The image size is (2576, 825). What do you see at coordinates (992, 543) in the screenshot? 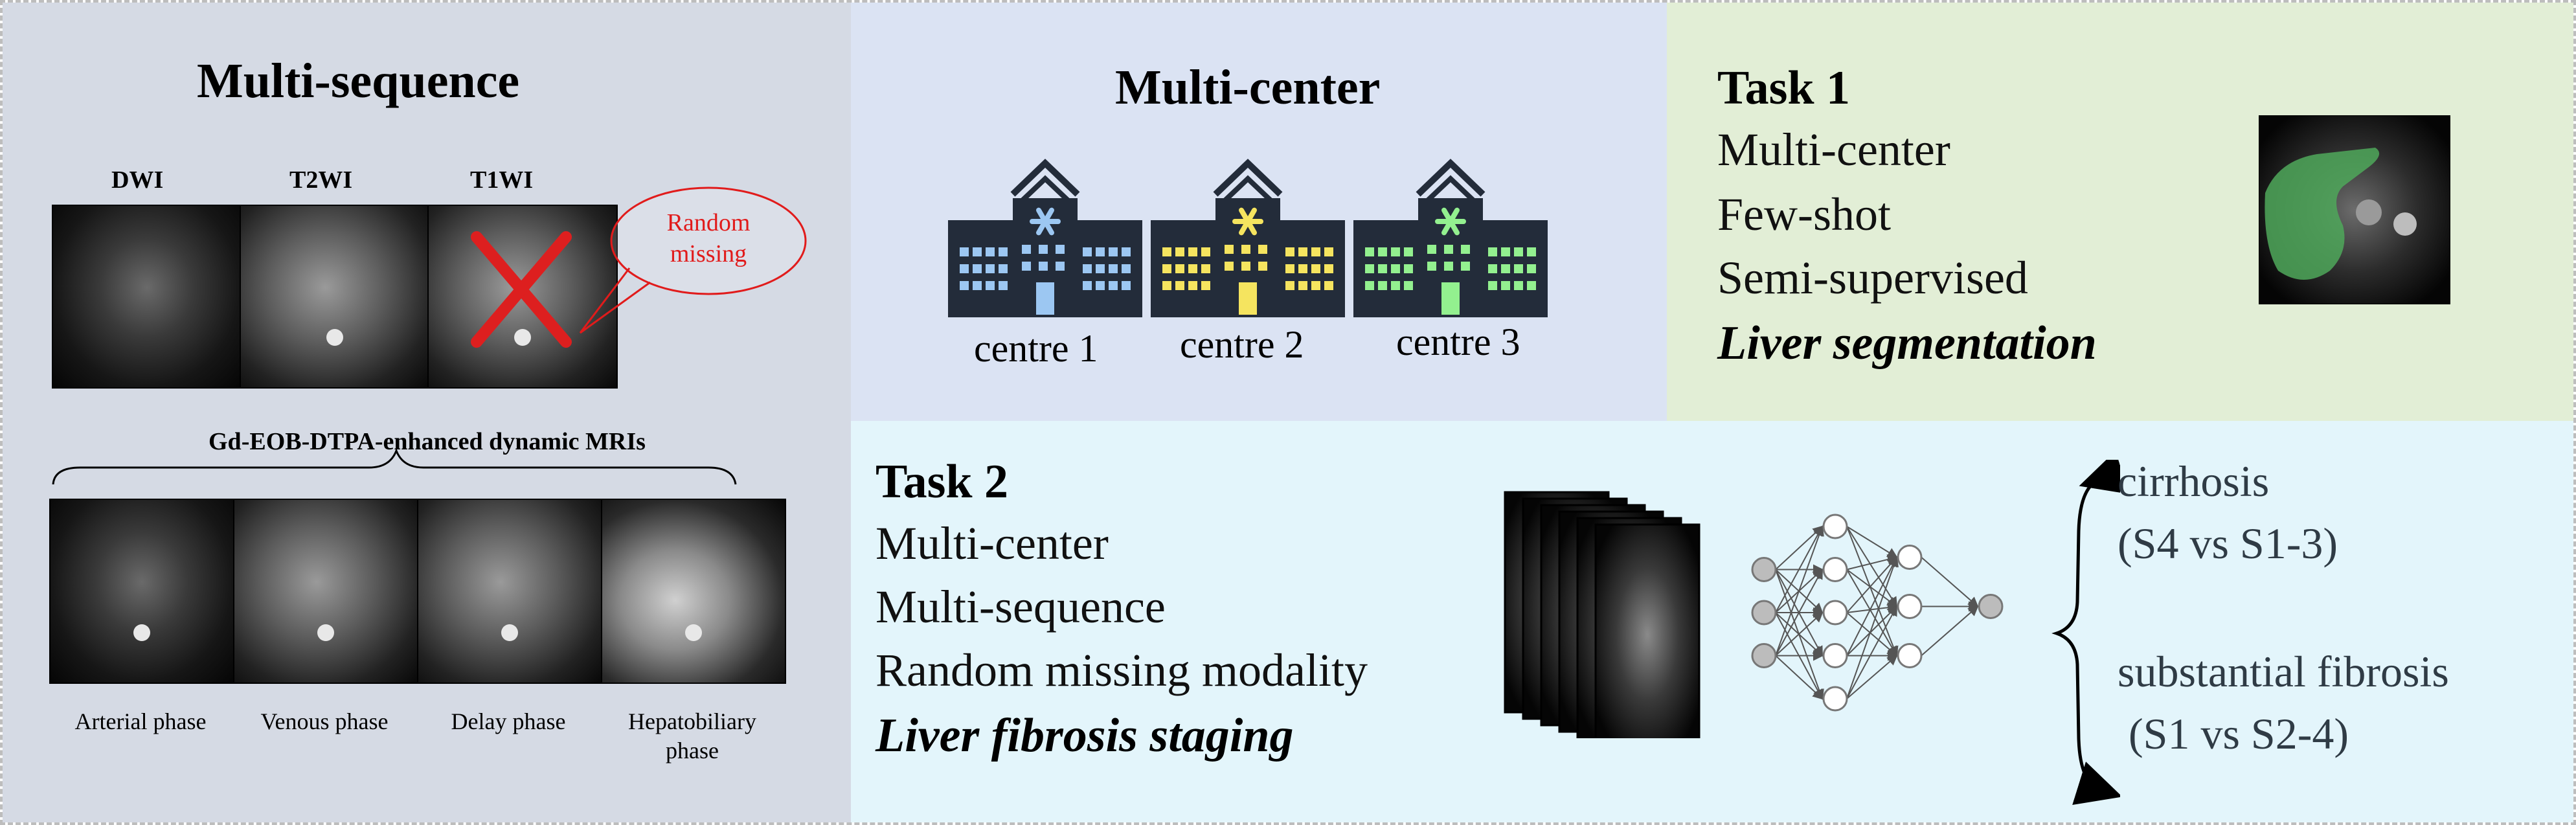
I see `task2-line-1: Multi-center` at bounding box center [992, 543].